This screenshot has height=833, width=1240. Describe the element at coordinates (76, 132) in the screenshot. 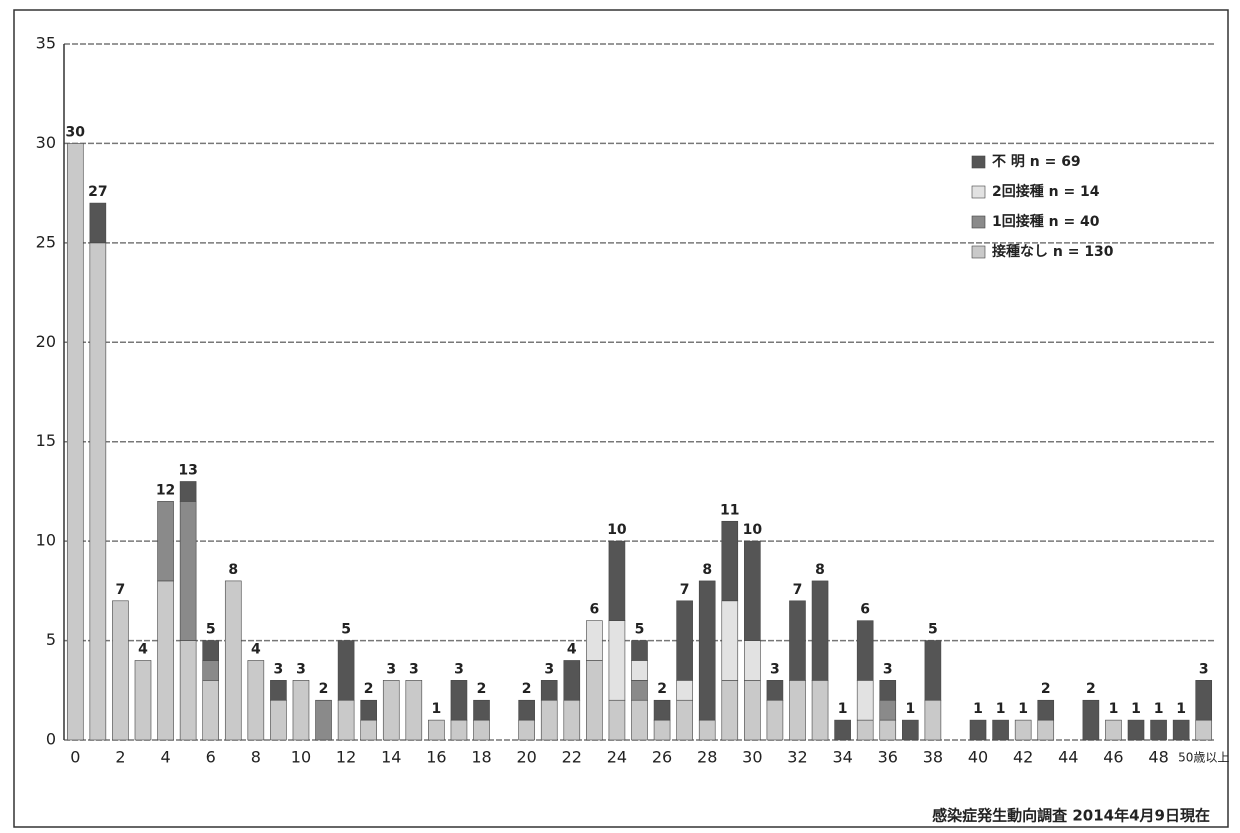

I see `value-label: 30` at that location.